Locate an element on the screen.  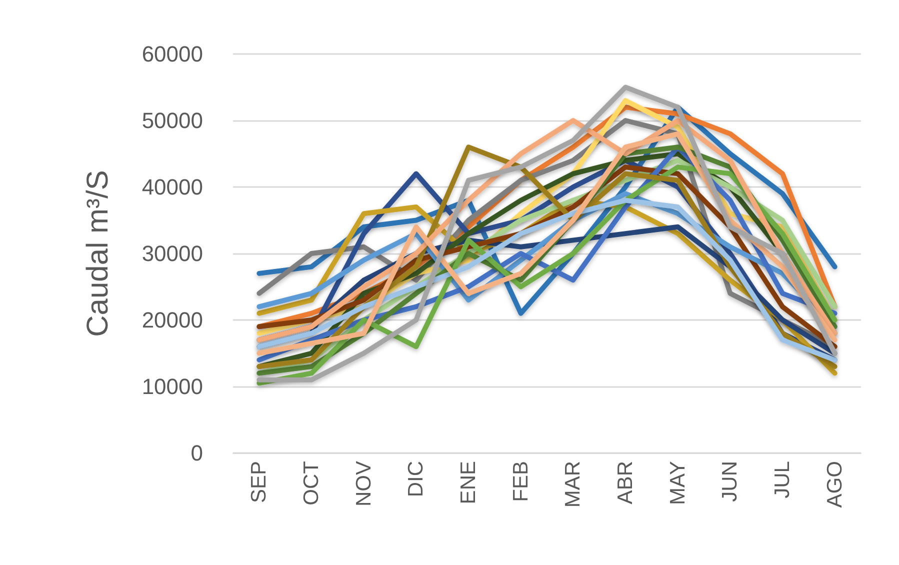
x-tick-label: AGO is located at coordinates (834, 484).